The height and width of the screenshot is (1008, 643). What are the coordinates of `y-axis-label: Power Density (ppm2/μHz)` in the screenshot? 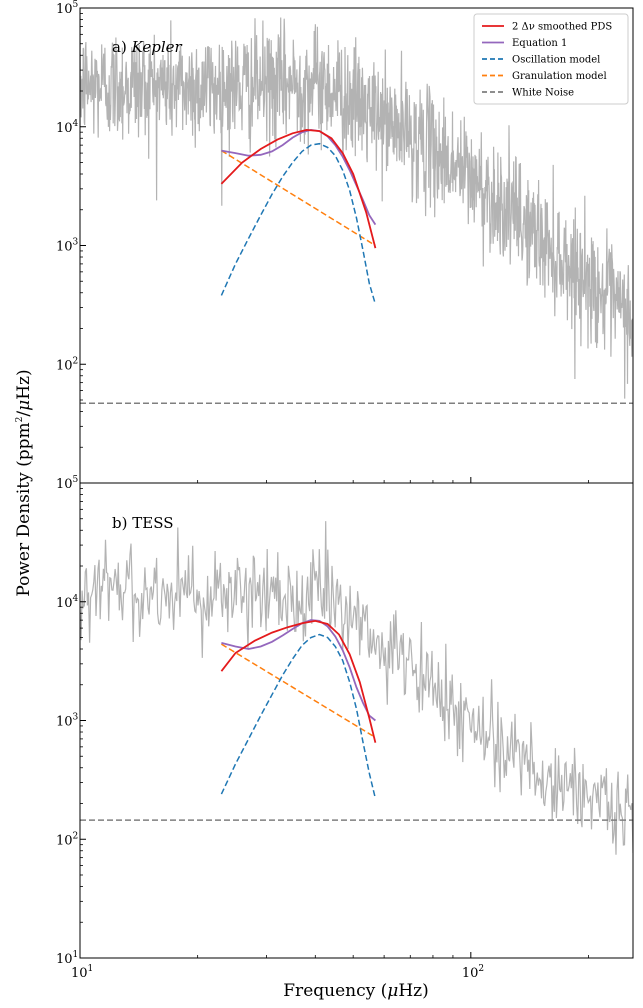 It's located at (24, 482).